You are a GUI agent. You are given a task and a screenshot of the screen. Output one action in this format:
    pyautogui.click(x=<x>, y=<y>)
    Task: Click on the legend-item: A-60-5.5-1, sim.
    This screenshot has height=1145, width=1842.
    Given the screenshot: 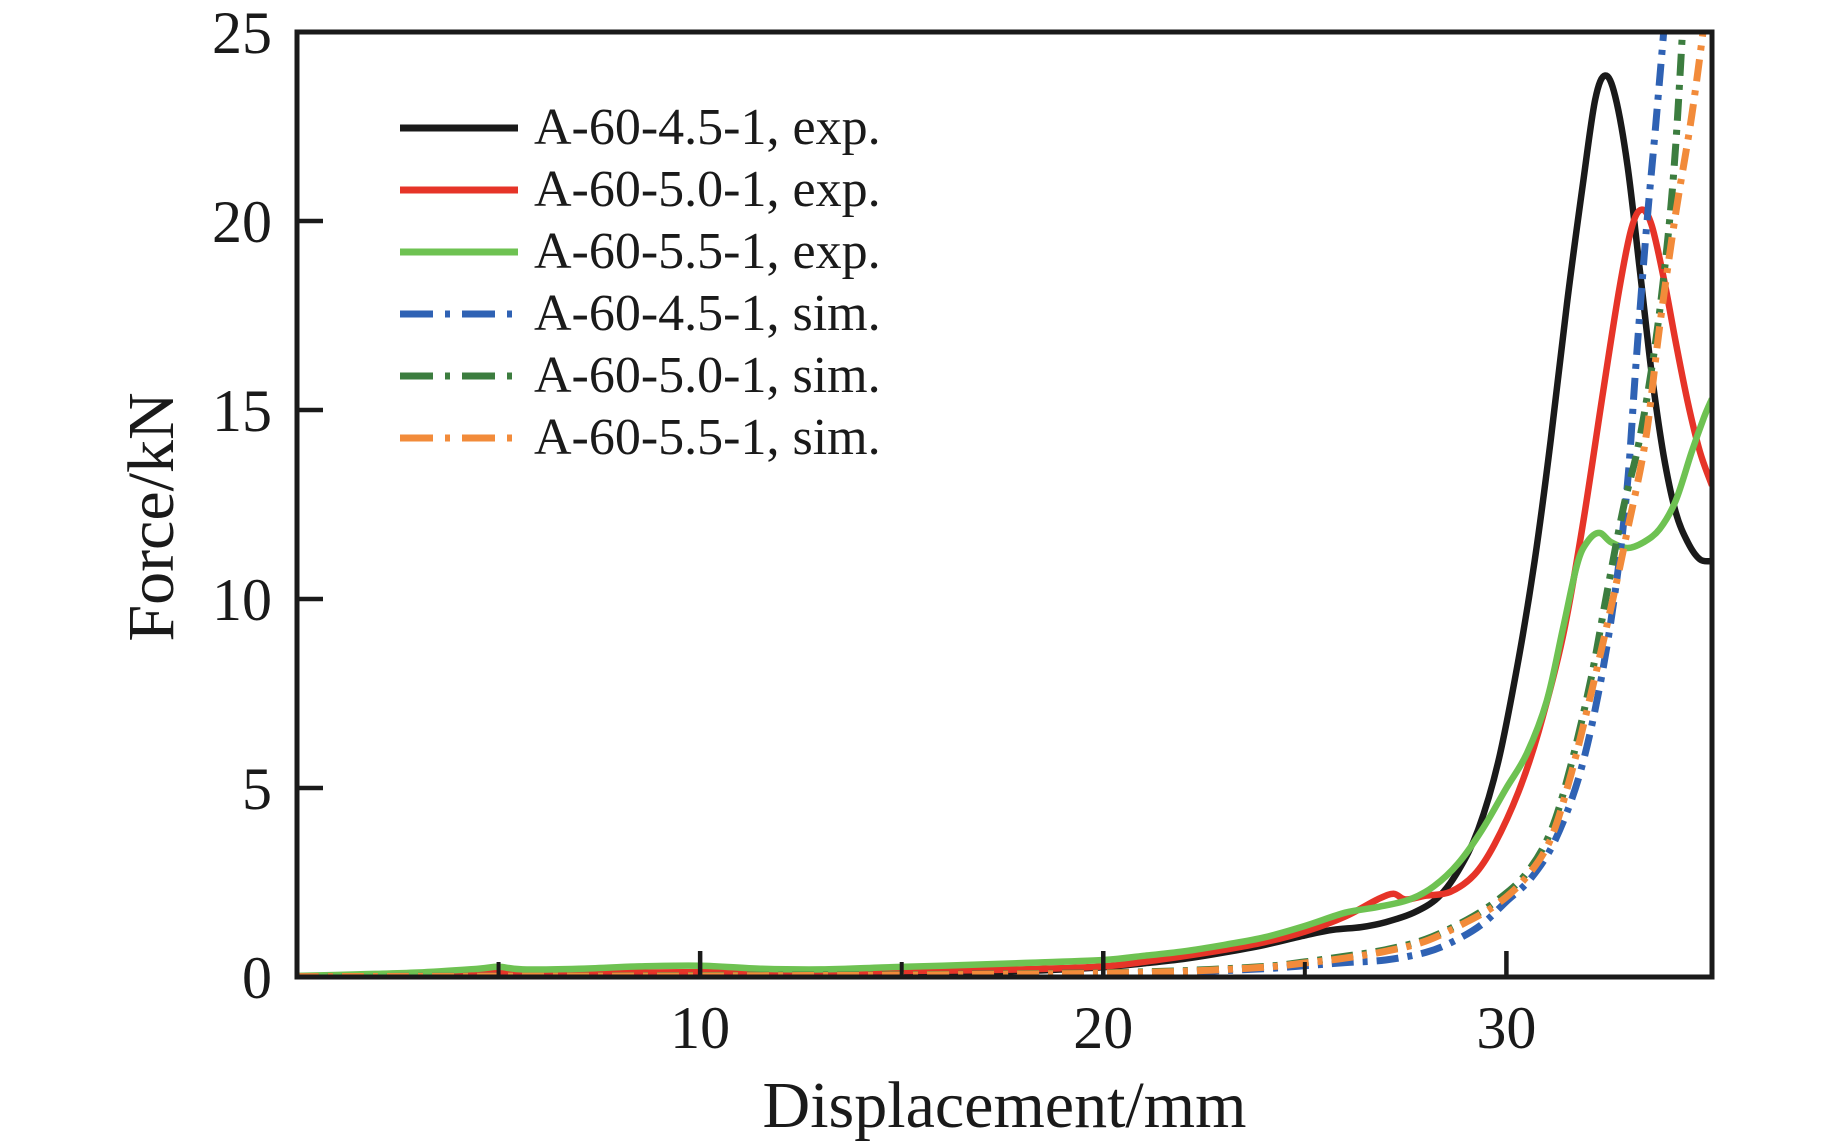 What is the action you would take?
    pyautogui.click(x=640, y=438)
    